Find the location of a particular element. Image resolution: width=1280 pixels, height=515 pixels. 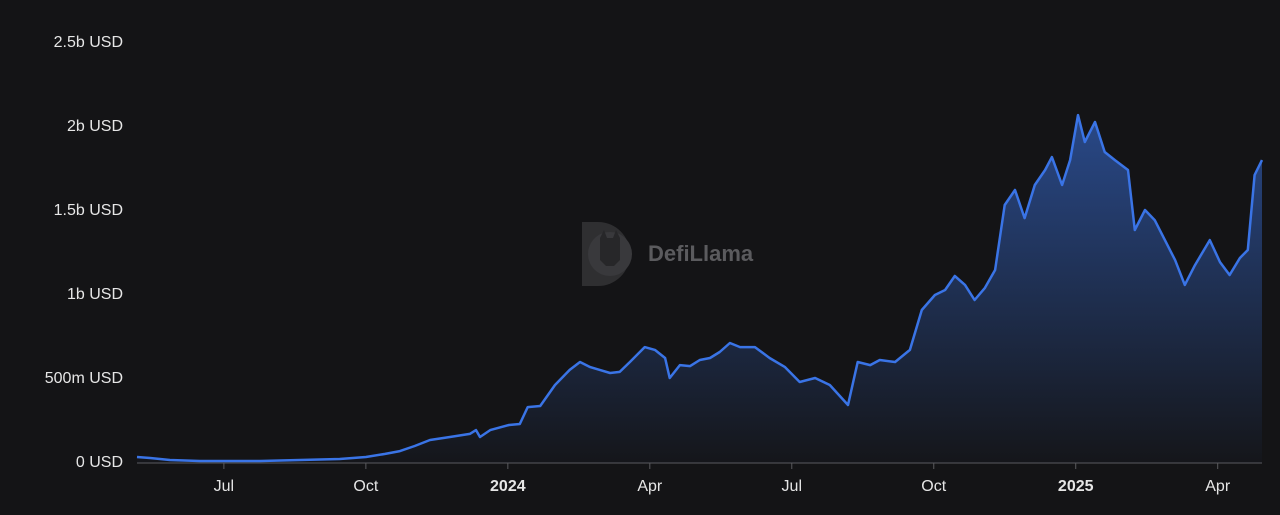

x-tick-label: 2025 is located at coordinates (1076, 486).